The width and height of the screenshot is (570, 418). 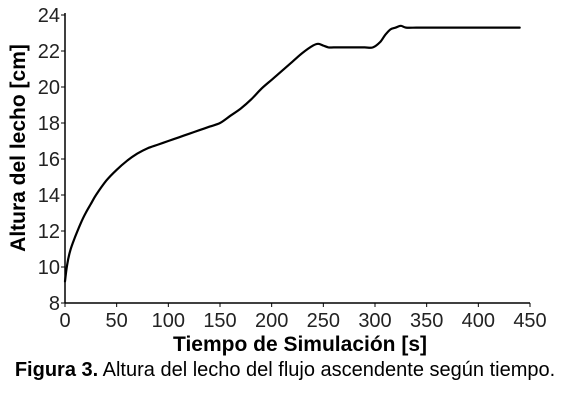 I want to click on x-tick-label: 300, so click(x=374, y=321).